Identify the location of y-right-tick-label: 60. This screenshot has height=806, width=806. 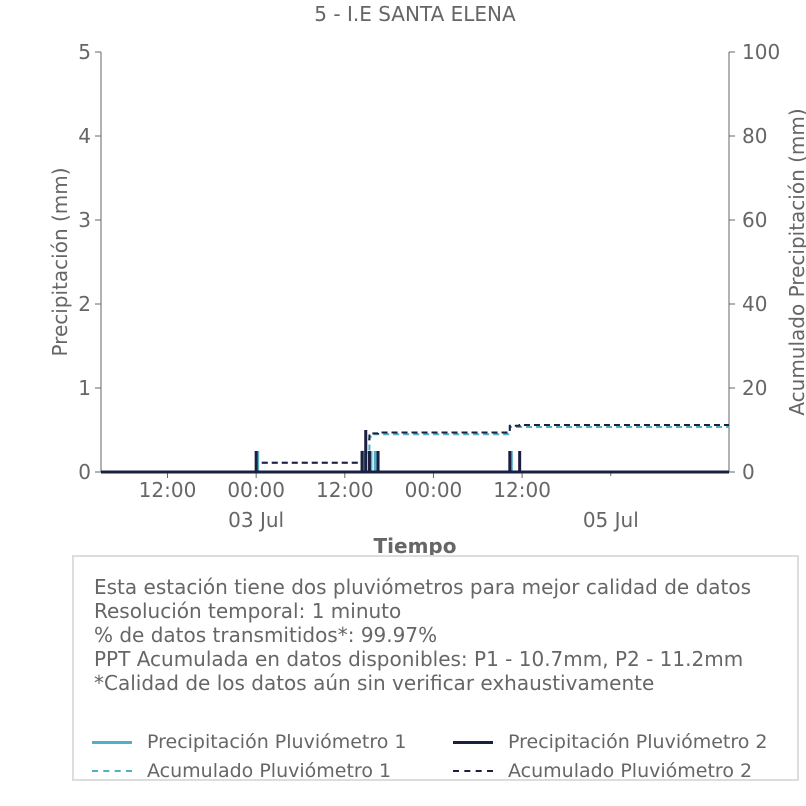
(754, 220).